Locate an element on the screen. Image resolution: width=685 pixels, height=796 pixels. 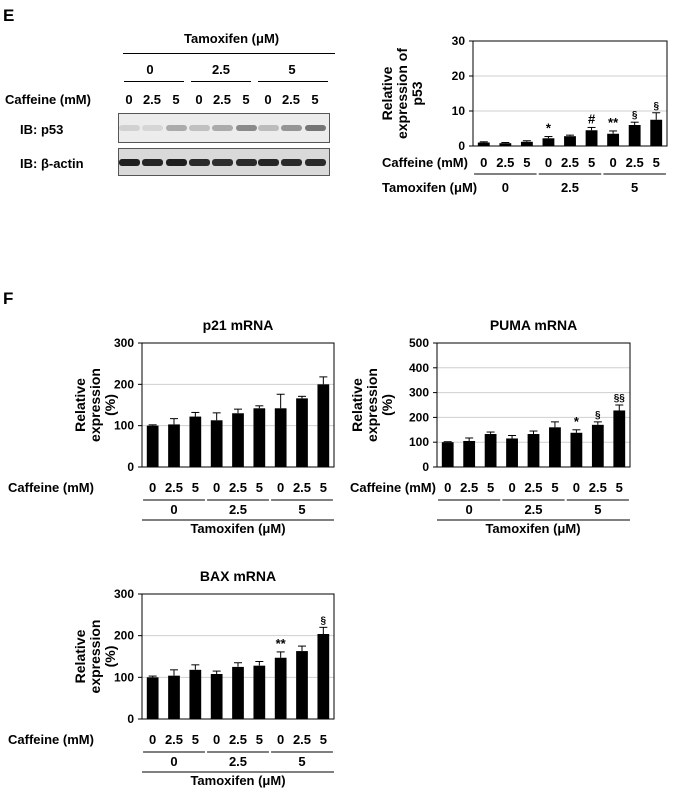
y-axis-label-line: (%) is located at coordinates (110, 405).